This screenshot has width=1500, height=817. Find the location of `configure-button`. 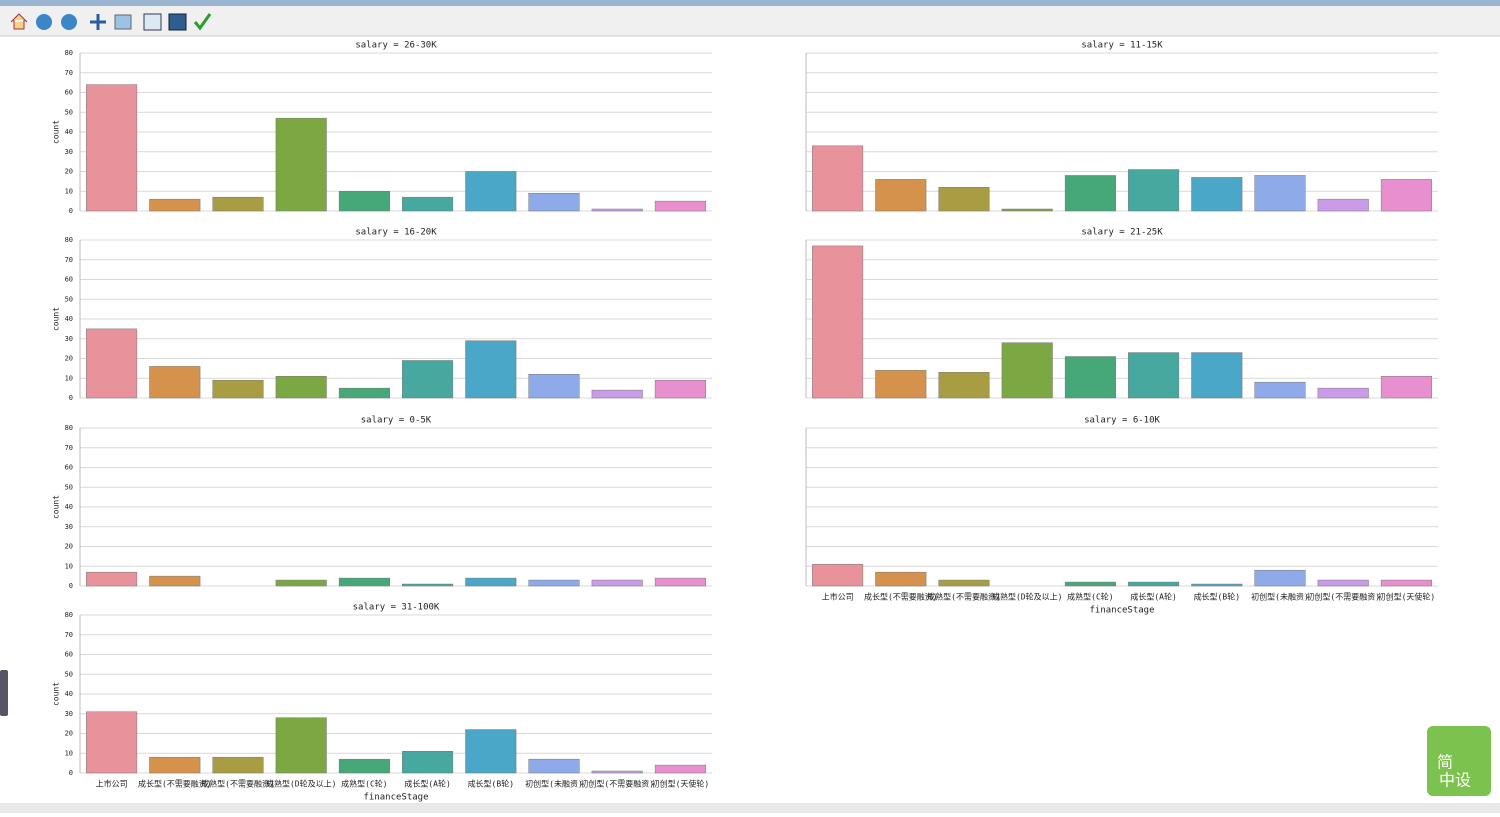

configure-button is located at coordinates (152, 22).